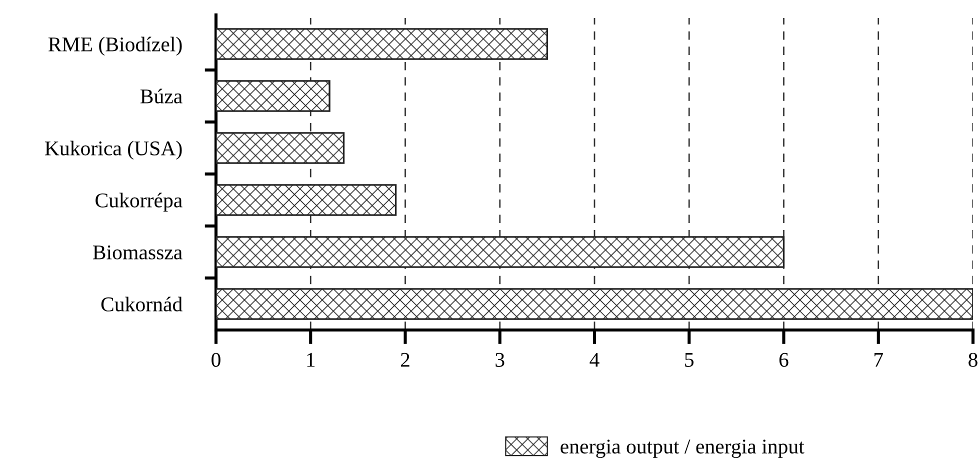 The width and height of the screenshot is (978, 468). I want to click on x-tick-label: 2, so click(405, 359).